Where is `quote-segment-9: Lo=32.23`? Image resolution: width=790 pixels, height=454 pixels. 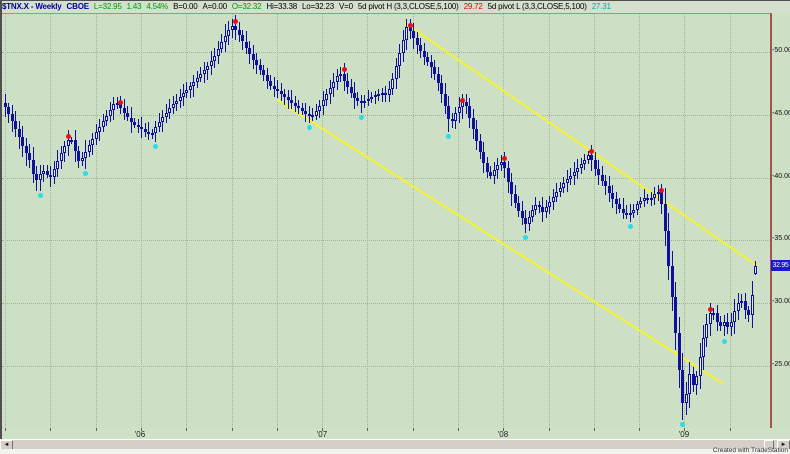
quote-segment-9: Lo=32.23 is located at coordinates (318, 6).